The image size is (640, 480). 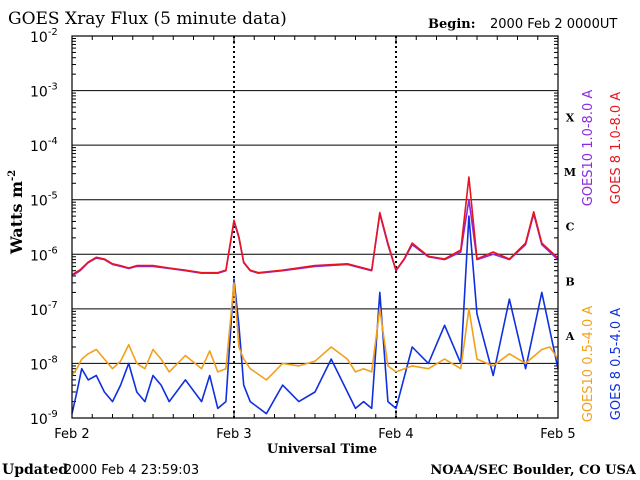 I want to click on y-tick-label-2: 10⁻⁴, so click(x=44, y=145).